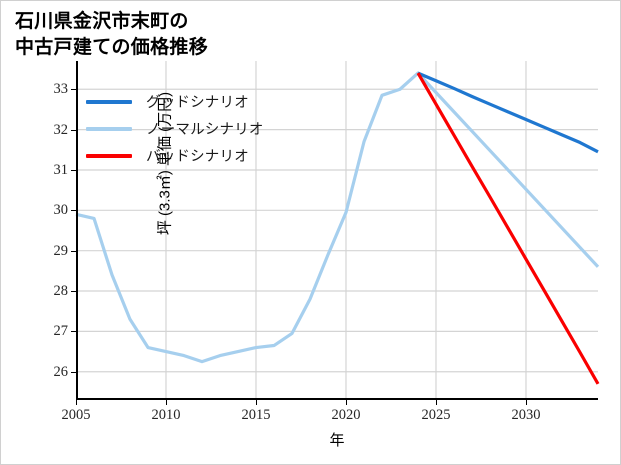 The width and height of the screenshot is (621, 465). Describe the element at coordinates (508, 112) in the screenshot. I see `series-line` at that location.